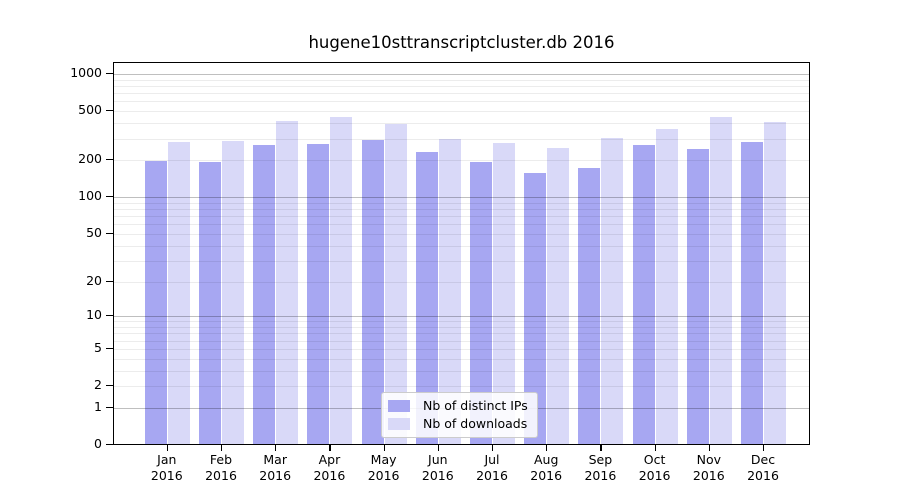 Image resolution: width=900 pixels, height=500 pixels. Describe the element at coordinates (763, 467) in the screenshot. I see `x-tick-label: Dec 2016` at that location.